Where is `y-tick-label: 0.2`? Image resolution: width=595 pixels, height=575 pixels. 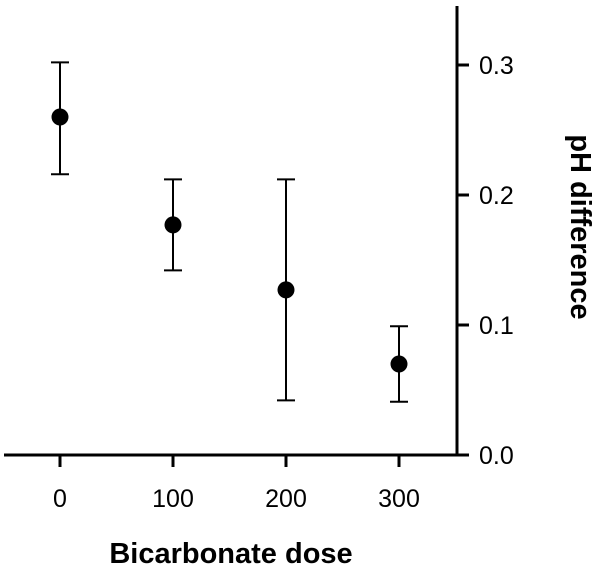 y-tick-label: 0.2 is located at coordinates (496, 196).